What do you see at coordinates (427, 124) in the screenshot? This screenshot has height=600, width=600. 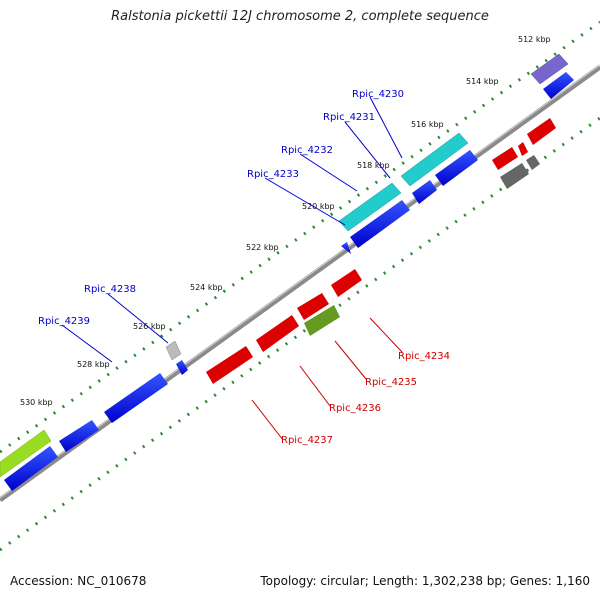 I see `scale-label: 516 kbp` at bounding box center [427, 124].